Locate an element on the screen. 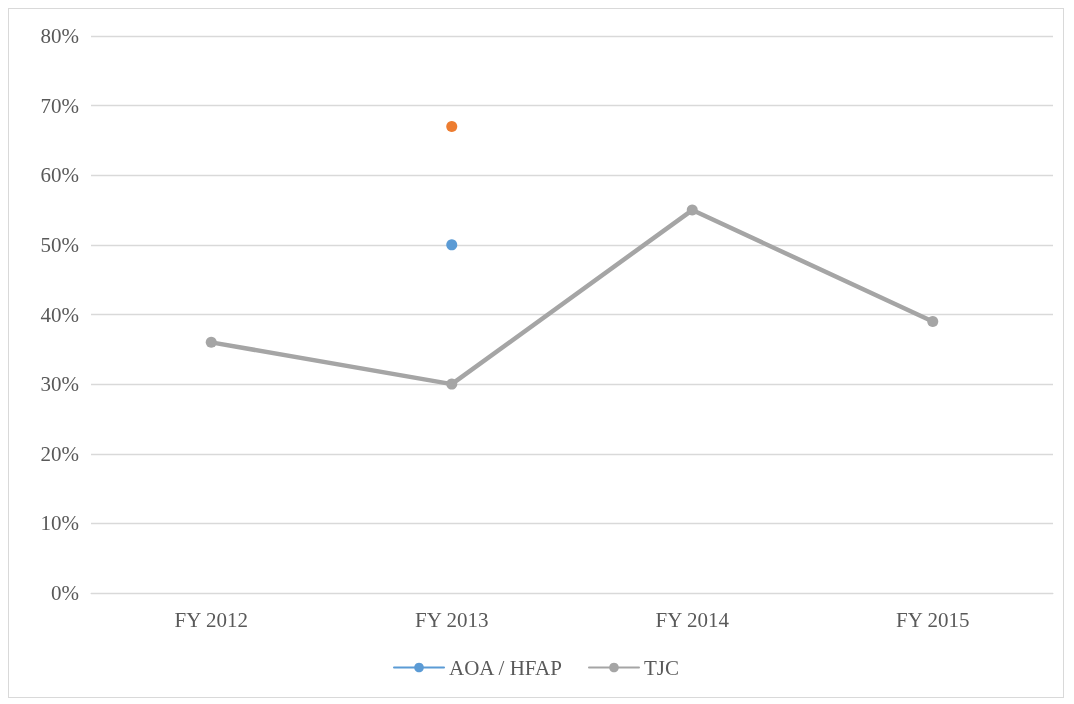  legend-label: TJC is located at coordinates (661, 667).